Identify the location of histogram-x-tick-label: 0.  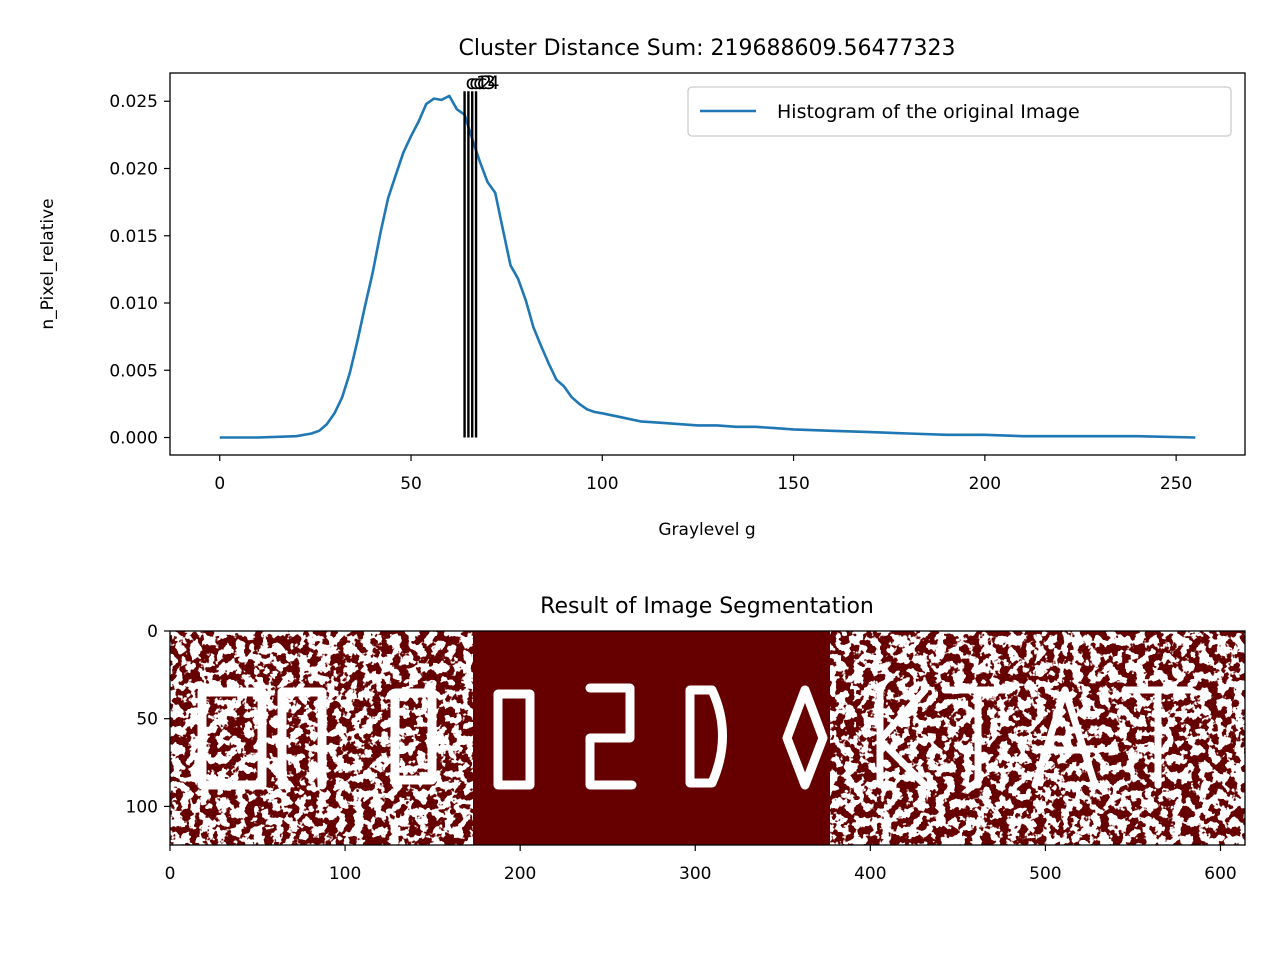
(219, 484).